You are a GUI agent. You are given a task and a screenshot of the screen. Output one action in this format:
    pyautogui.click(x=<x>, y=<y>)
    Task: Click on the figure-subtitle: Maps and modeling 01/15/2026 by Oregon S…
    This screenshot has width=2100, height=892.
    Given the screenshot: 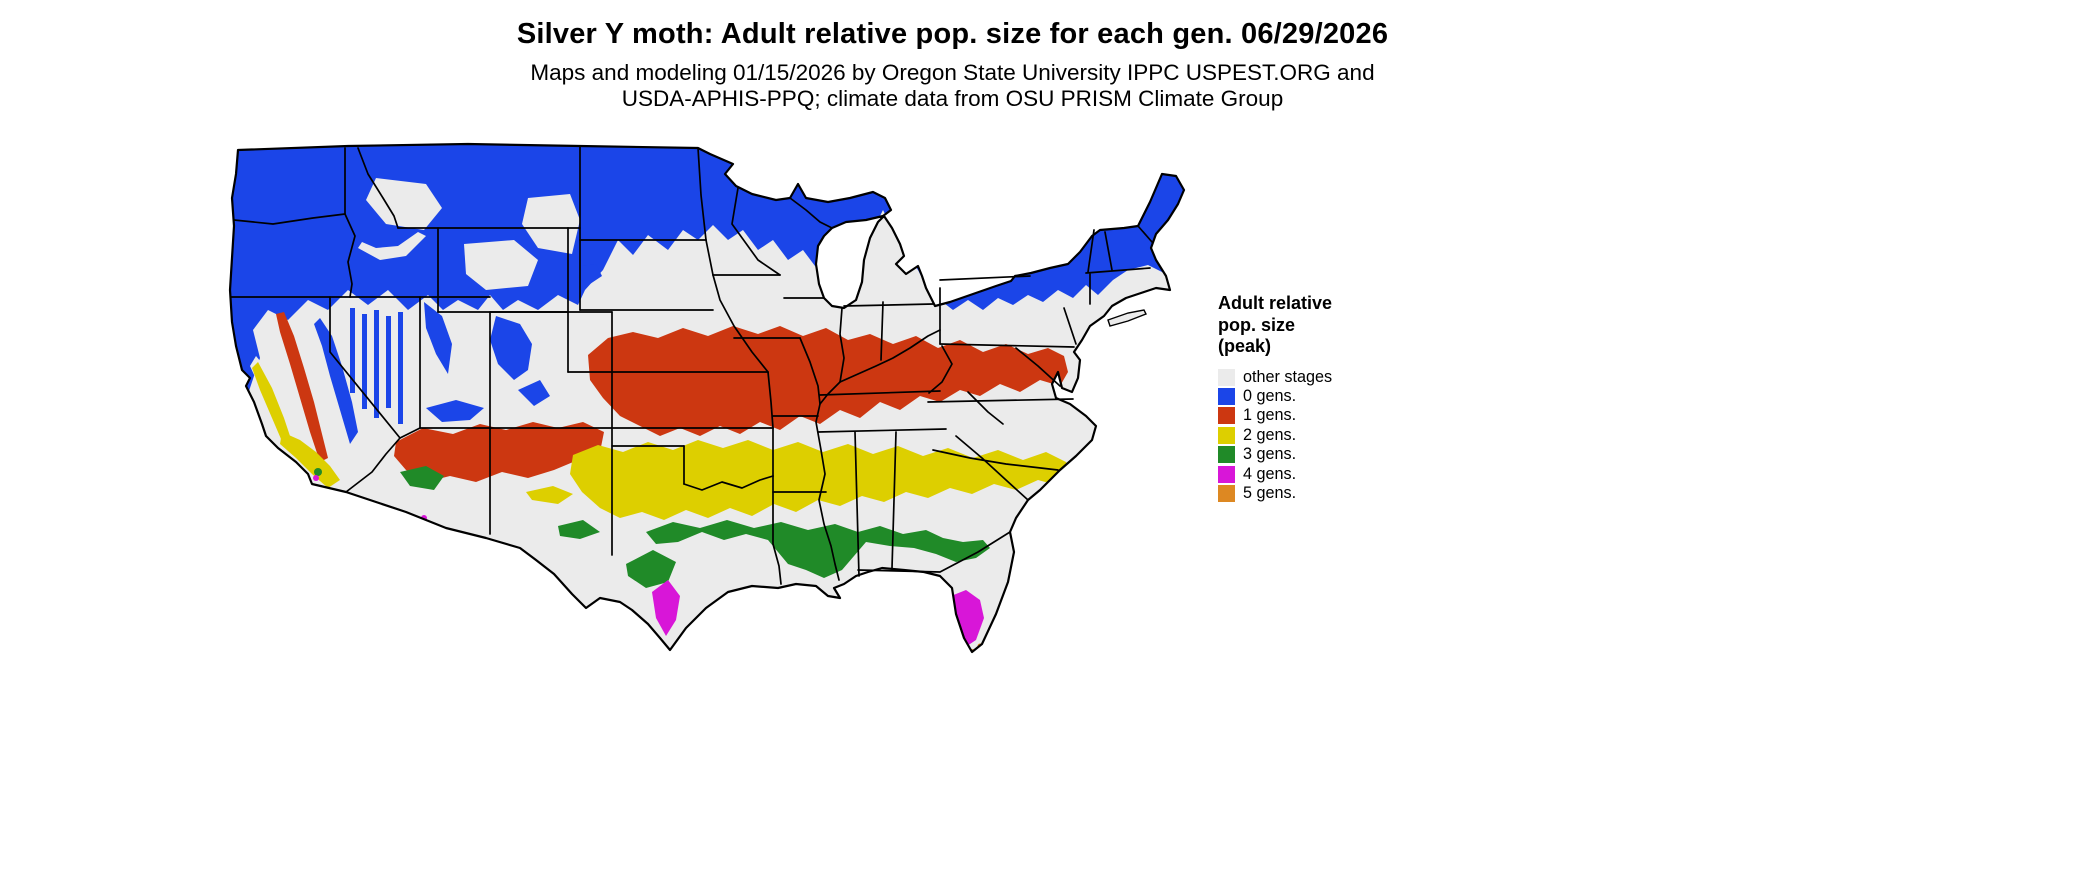 What is the action you would take?
    pyautogui.click(x=952, y=85)
    